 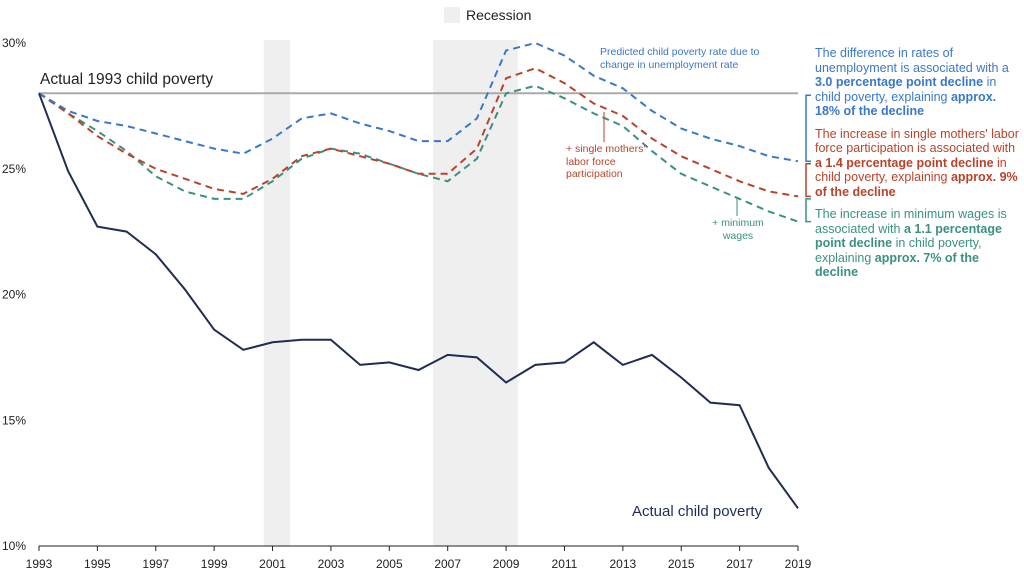 What do you see at coordinates (39, 564) in the screenshot?
I see `x-tick-label: 1993` at bounding box center [39, 564].